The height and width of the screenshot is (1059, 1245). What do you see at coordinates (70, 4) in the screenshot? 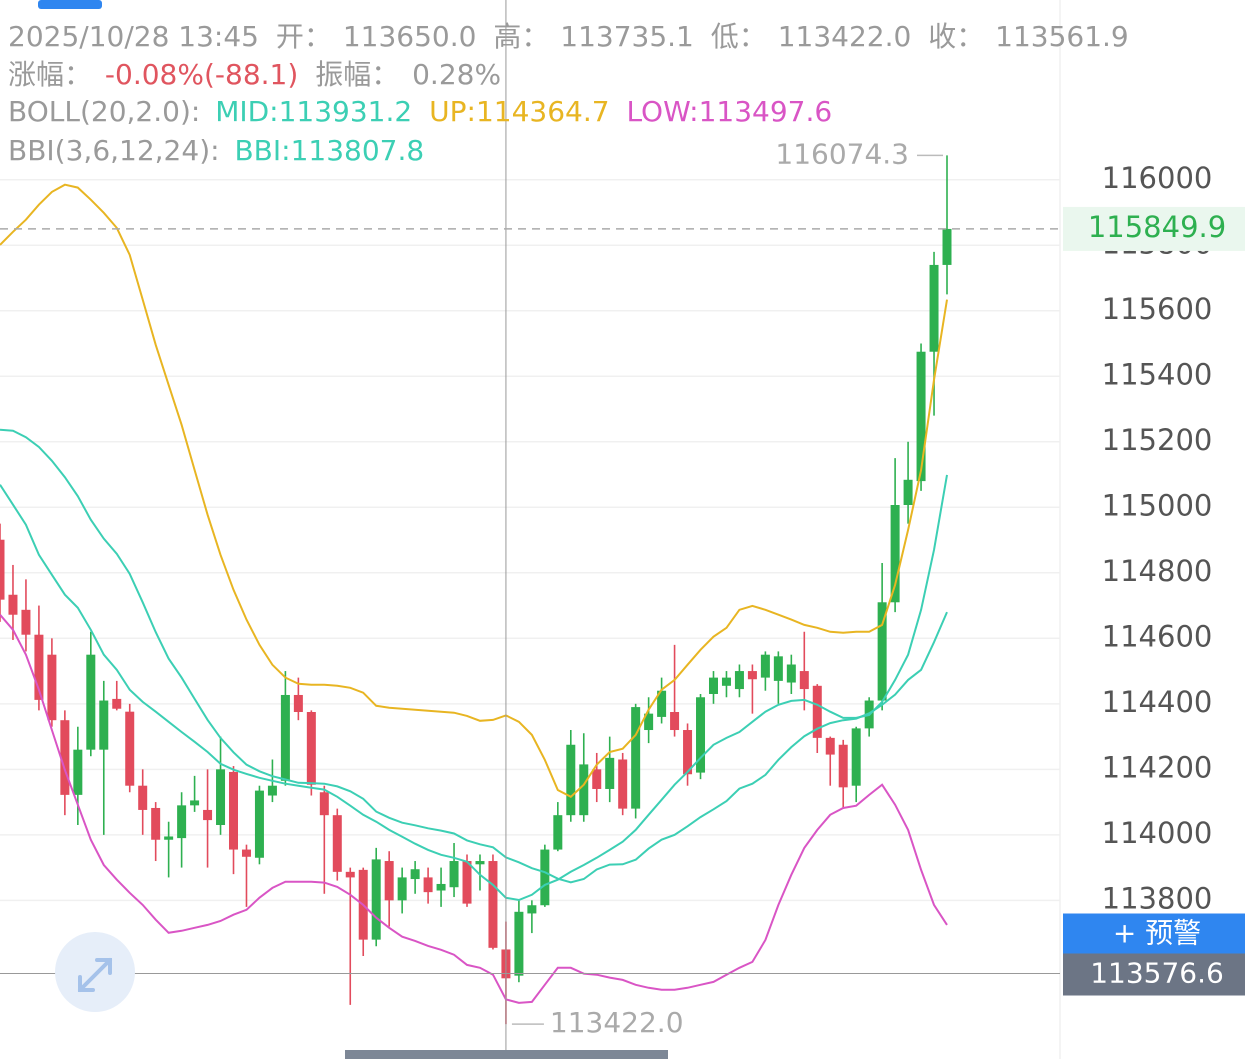
I see `top-tab` at bounding box center [70, 4].